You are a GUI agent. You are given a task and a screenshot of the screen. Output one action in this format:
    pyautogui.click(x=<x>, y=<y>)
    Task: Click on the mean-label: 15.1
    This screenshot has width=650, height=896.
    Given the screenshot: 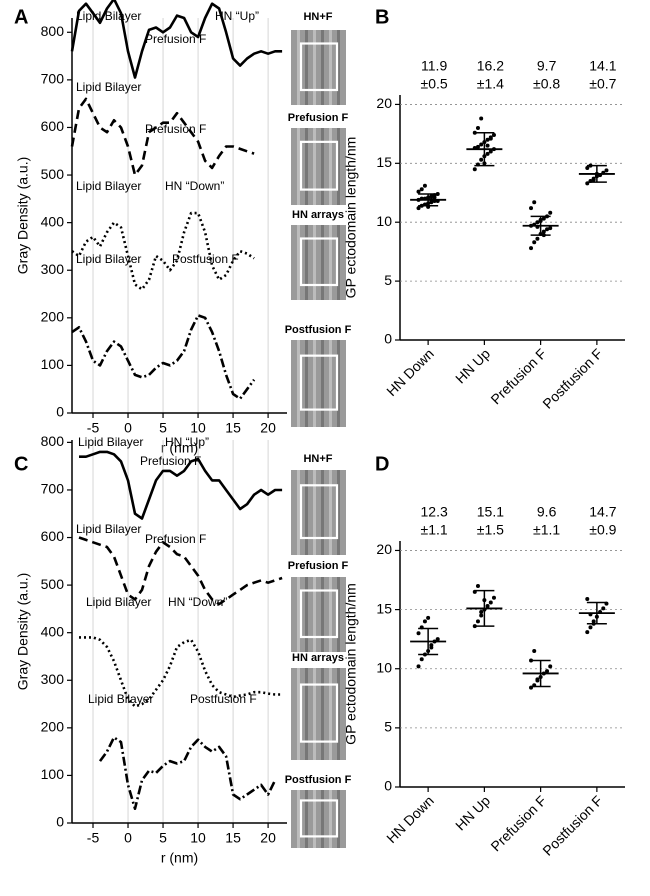 What is the action you would take?
    pyautogui.click(x=490, y=512)
    